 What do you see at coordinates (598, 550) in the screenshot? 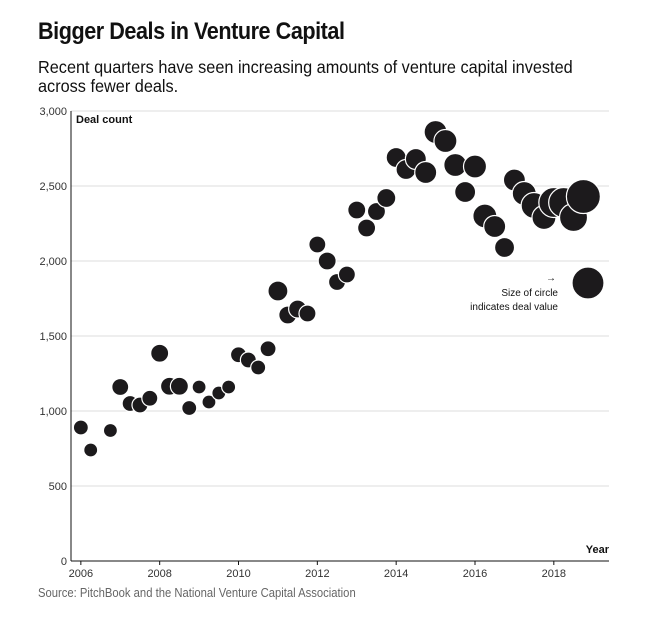
I see `x-axis-label: Year` at bounding box center [598, 550].